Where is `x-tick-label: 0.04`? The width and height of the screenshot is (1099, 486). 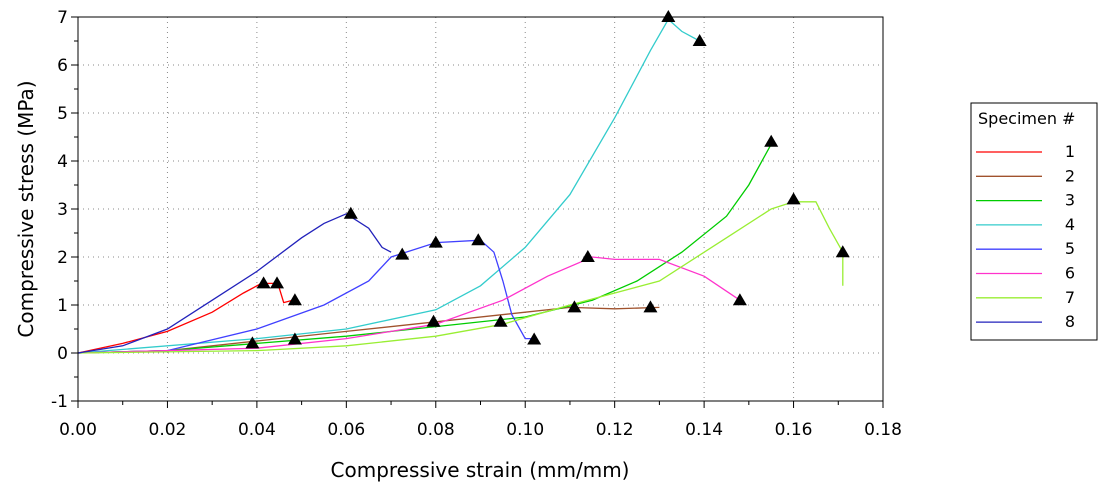
x-tick-label: 0.04 is located at coordinates (257, 430).